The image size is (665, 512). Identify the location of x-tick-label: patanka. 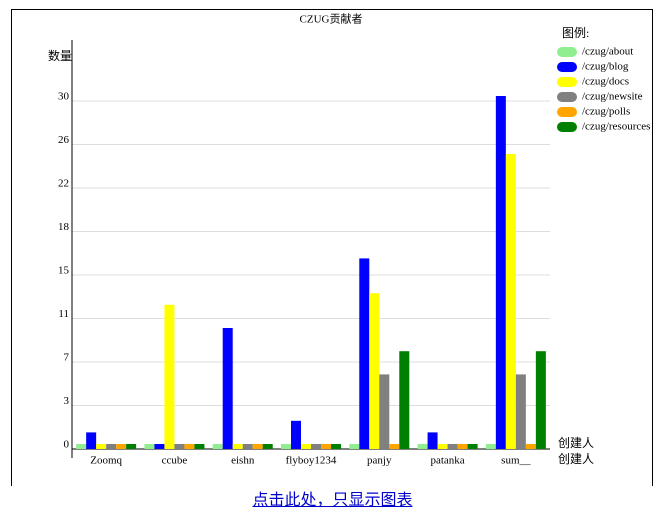
(447, 461).